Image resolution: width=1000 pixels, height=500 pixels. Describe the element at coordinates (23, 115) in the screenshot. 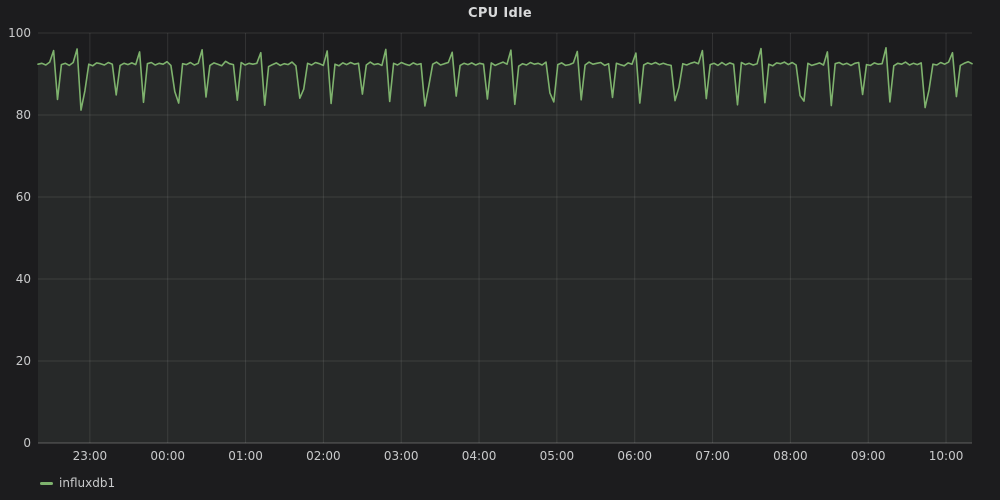

I see `y-axis-label: 80` at that location.